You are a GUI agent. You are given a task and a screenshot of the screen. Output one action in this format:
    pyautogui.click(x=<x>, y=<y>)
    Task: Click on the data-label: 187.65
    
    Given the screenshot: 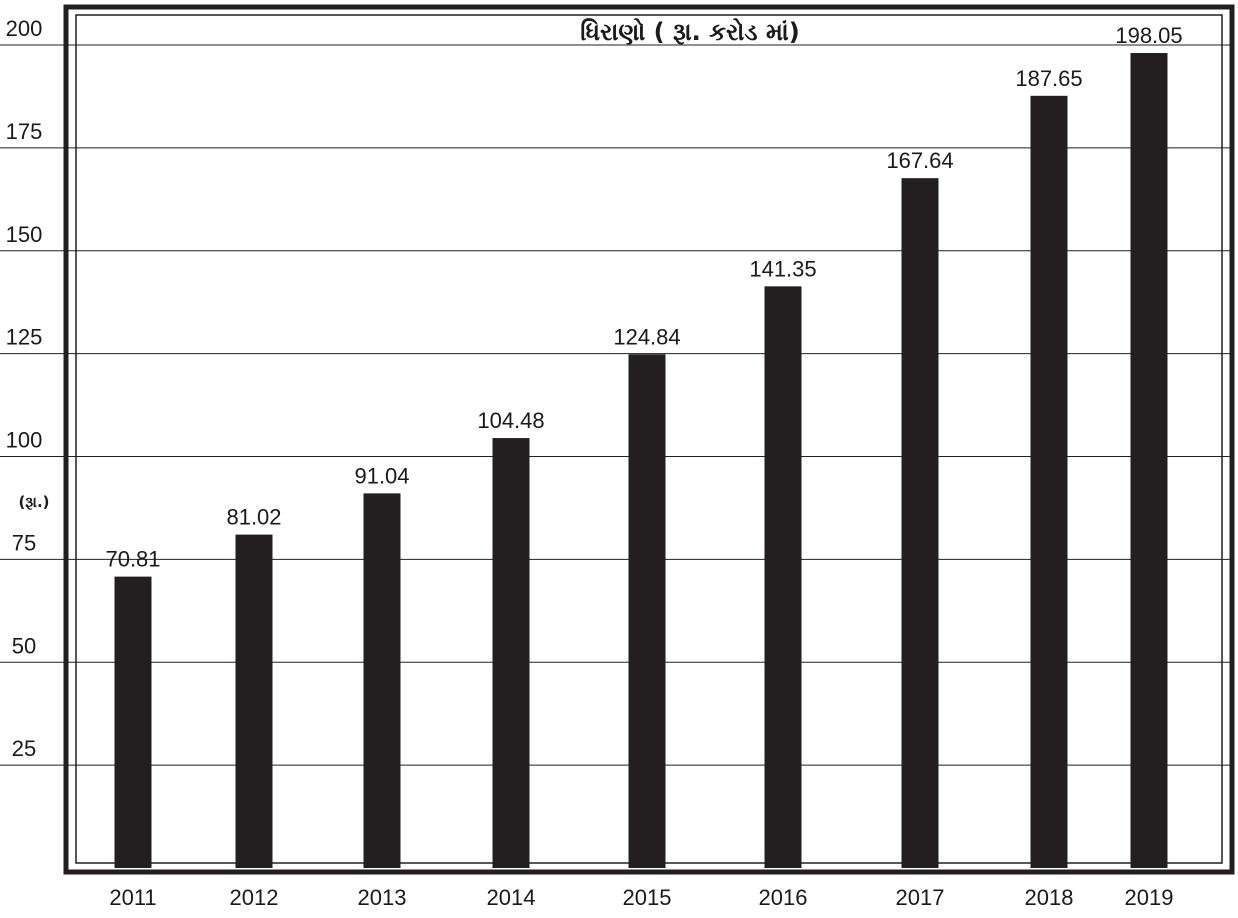 What is the action you would take?
    pyautogui.click(x=1048, y=78)
    